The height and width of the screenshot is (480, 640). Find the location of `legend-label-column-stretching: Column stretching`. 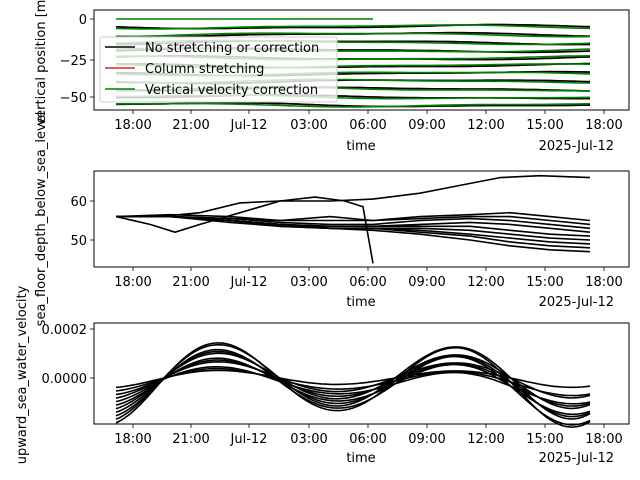

legend-label-column-stretching: Column stretching is located at coordinates (204, 69).